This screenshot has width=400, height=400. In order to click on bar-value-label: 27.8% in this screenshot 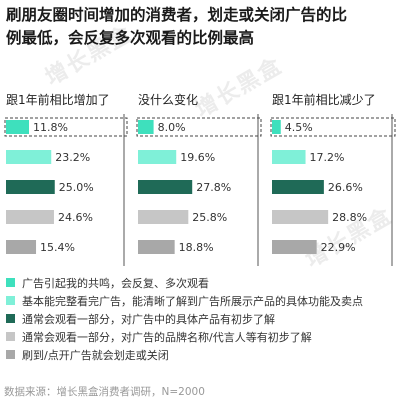, I will do `click(213, 187)`.